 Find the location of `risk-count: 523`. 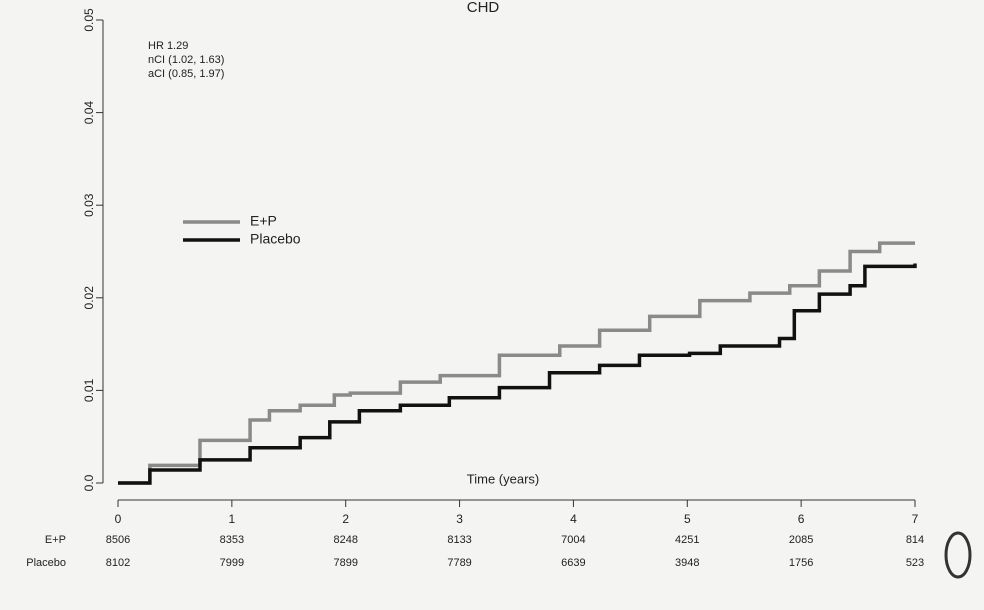

risk-count: 523 is located at coordinates (915, 563).